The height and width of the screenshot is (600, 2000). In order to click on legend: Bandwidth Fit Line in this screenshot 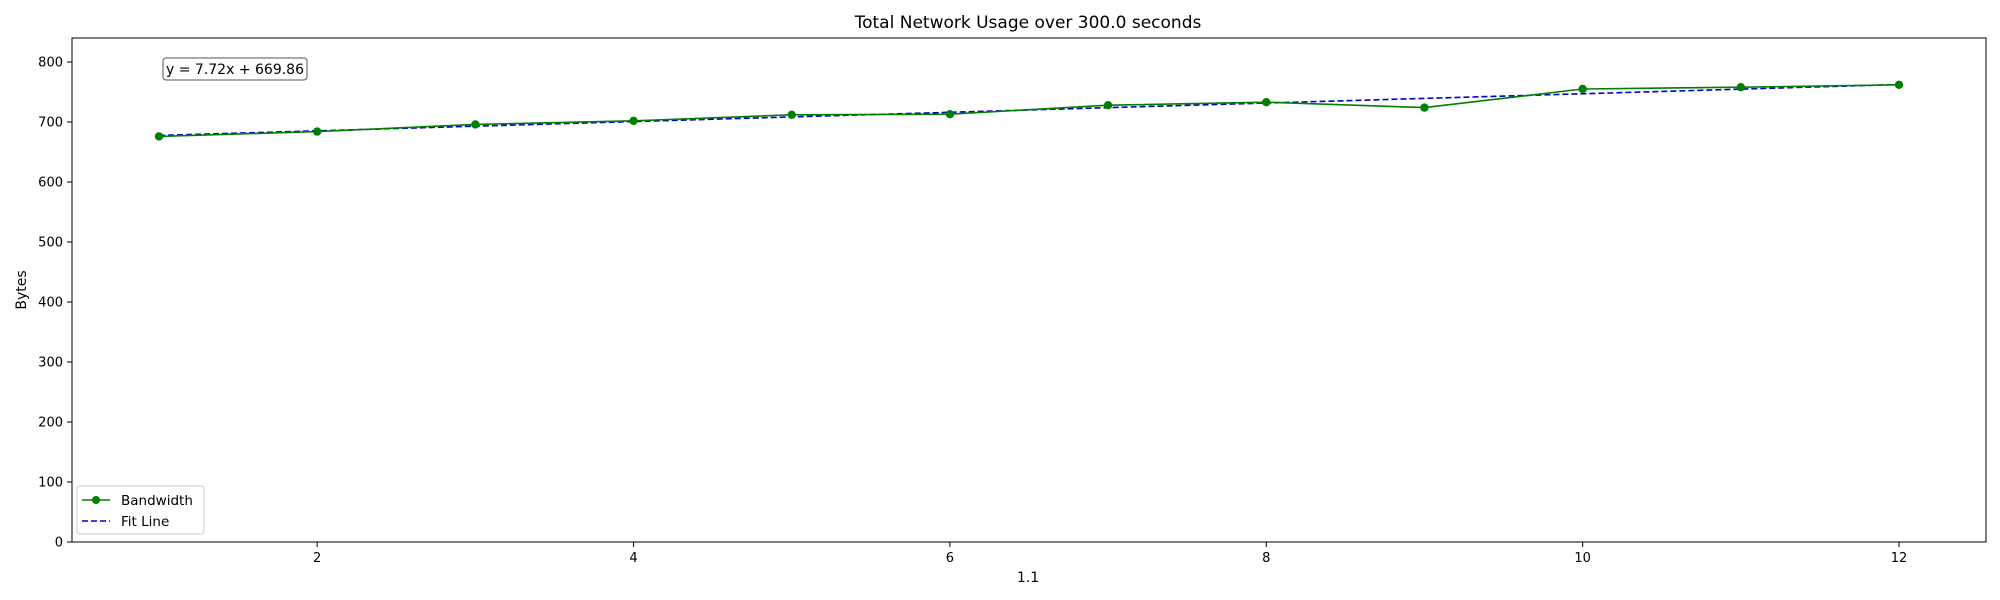, I will do `click(140, 510)`.